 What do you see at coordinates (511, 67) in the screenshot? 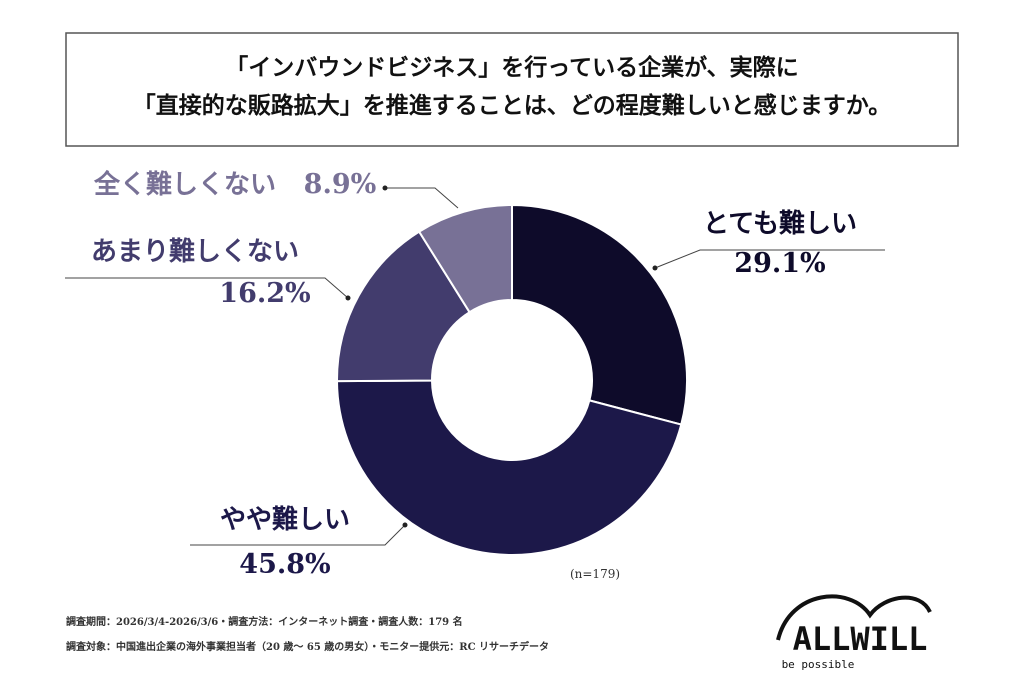
I see `title-line: 「インバウンドビジネス」を行っている企業が、実際に` at bounding box center [511, 67].